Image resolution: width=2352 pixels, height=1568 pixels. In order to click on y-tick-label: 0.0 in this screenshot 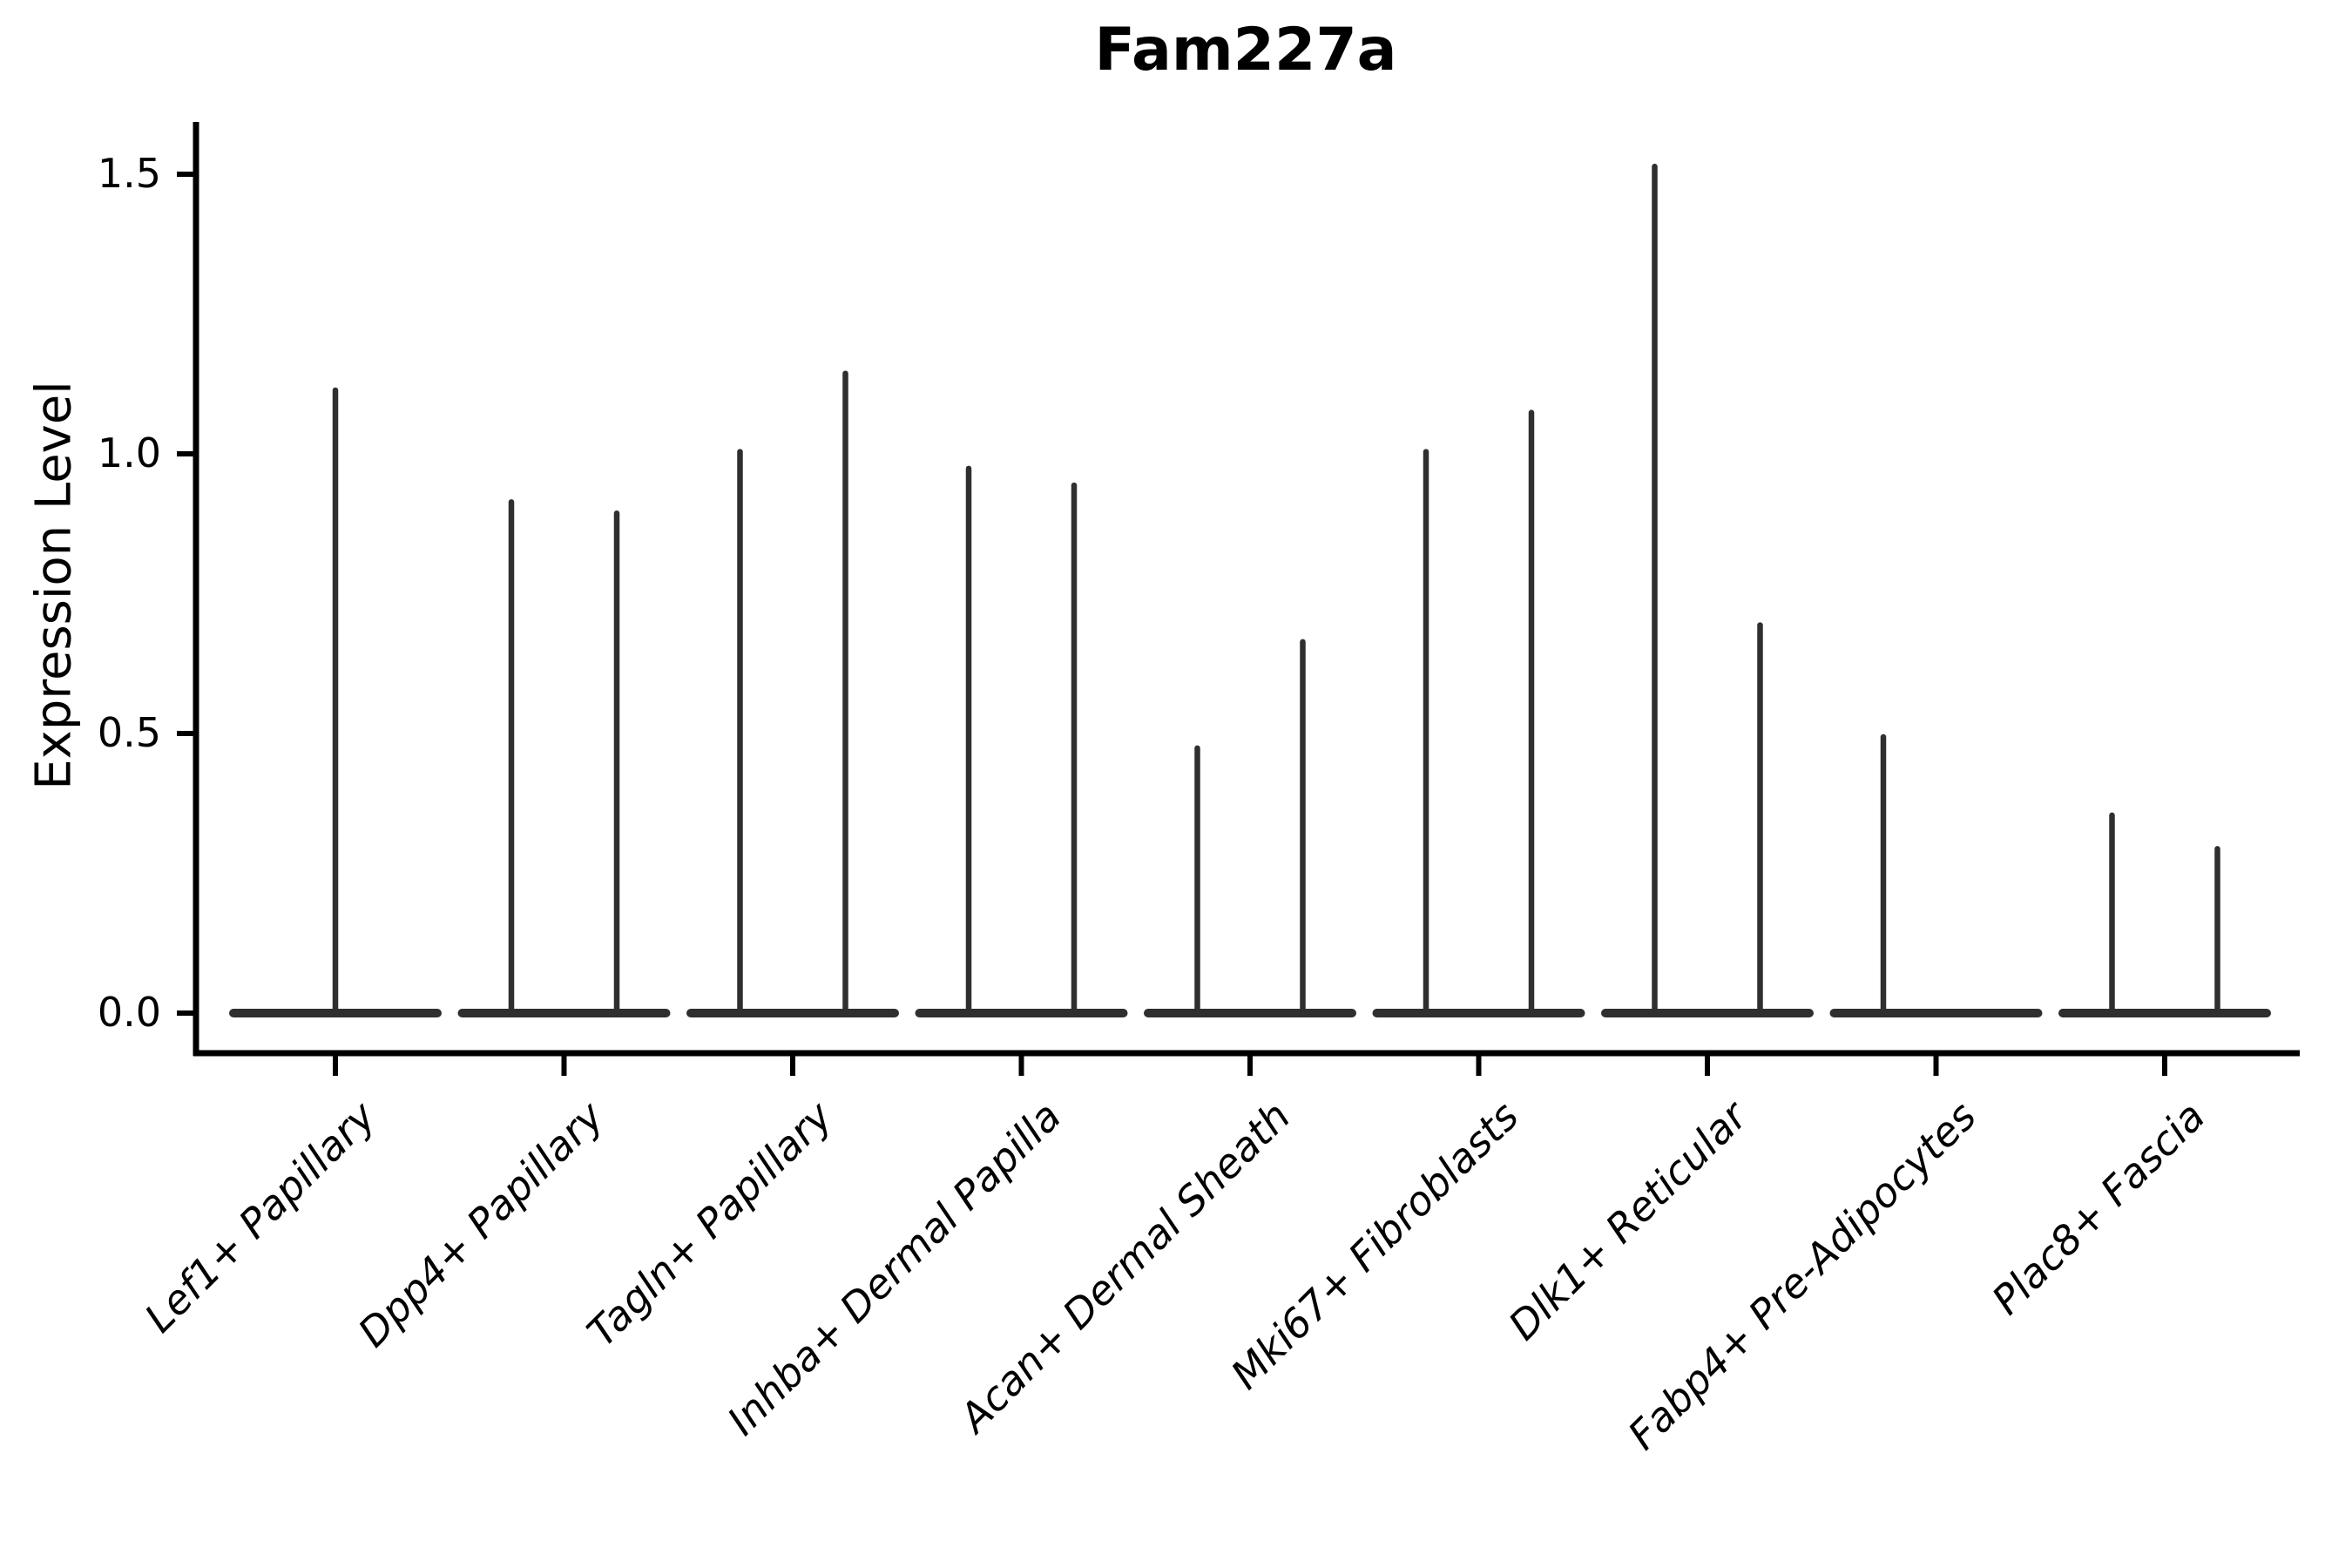, I will do `click(129, 1012)`.